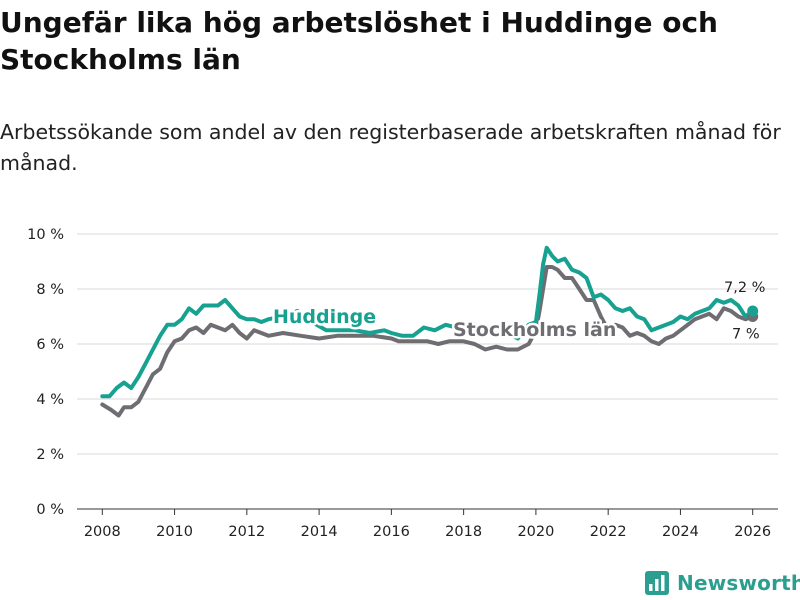 The image size is (800, 600). I want to click on y-tick-label: 10 %, so click(45, 235).